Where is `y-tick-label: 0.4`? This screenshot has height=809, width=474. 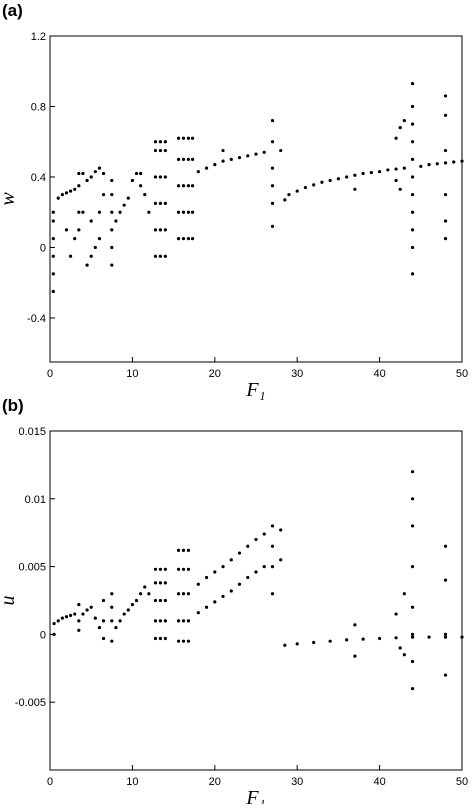 y-tick-label: 0.4 is located at coordinates (38, 178).